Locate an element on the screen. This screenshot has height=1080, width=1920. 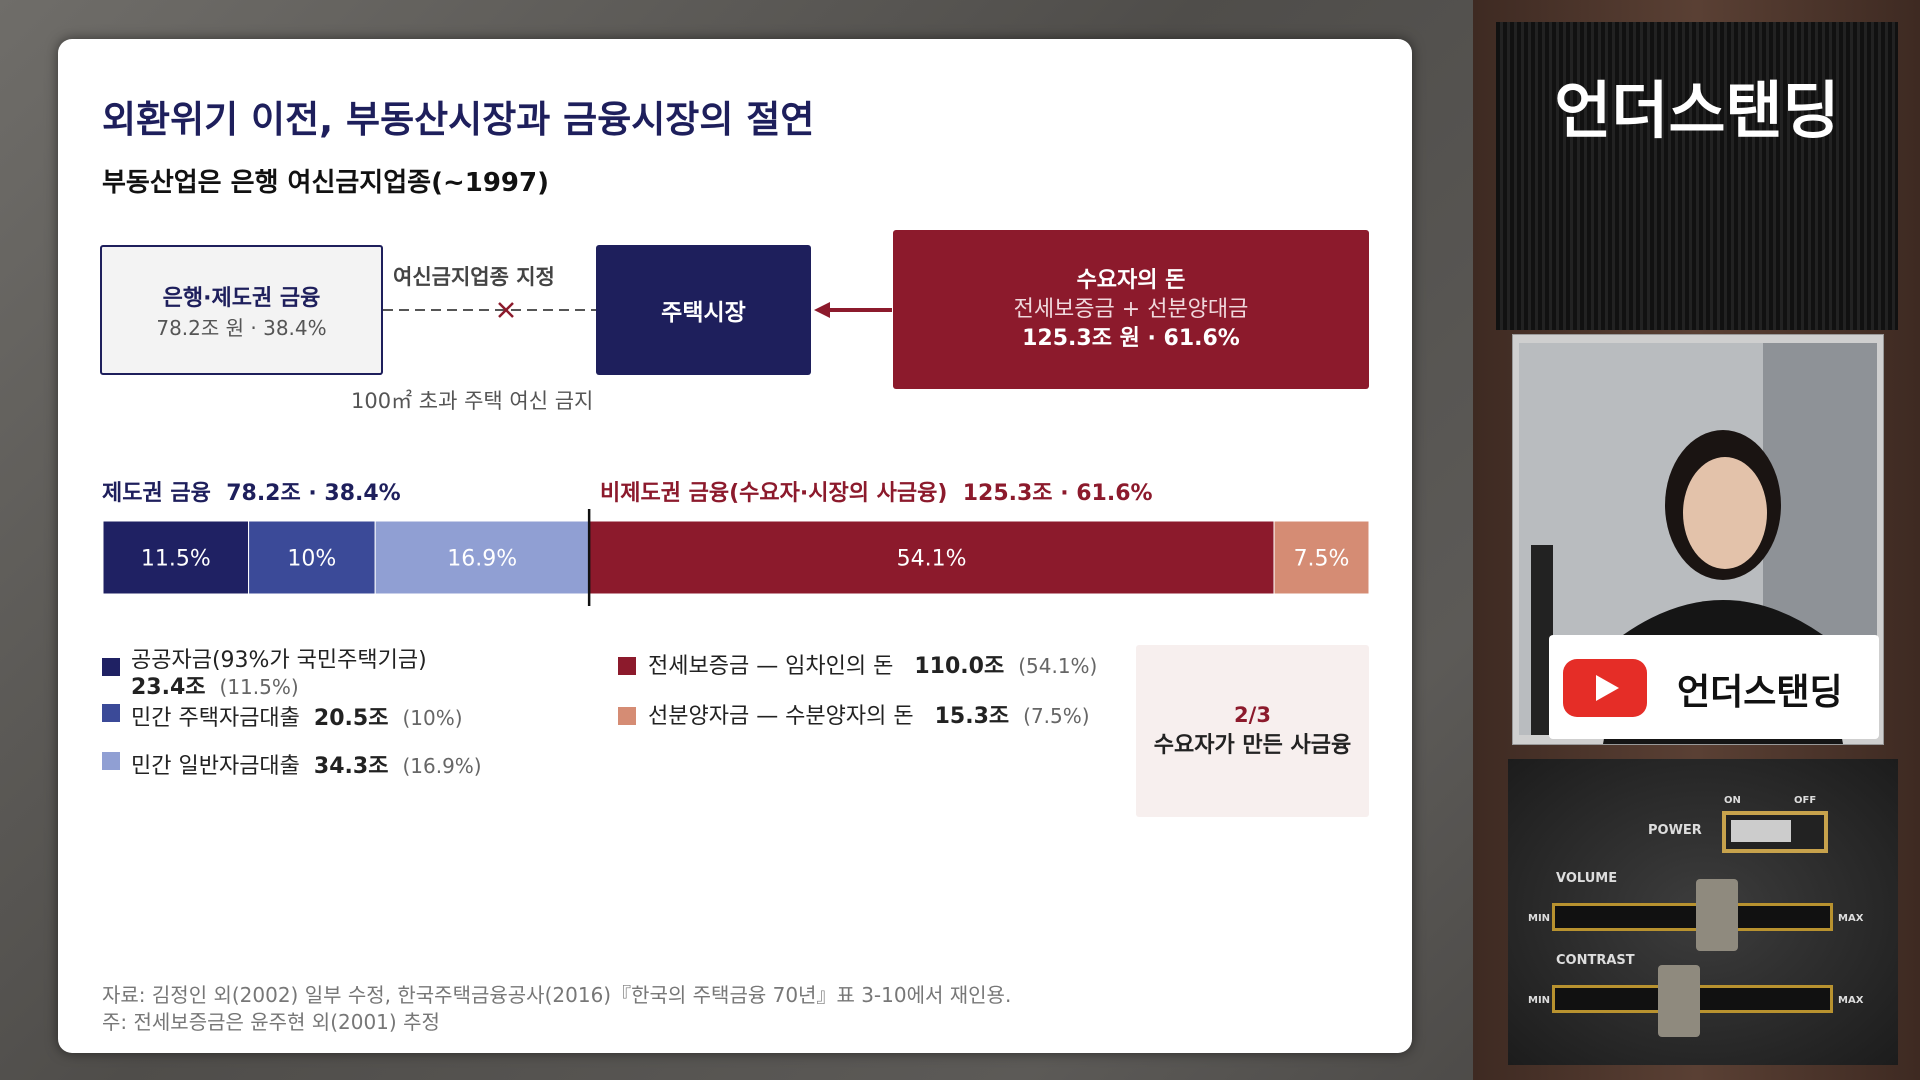
segment-label: 7.5% is located at coordinates (1322, 559).